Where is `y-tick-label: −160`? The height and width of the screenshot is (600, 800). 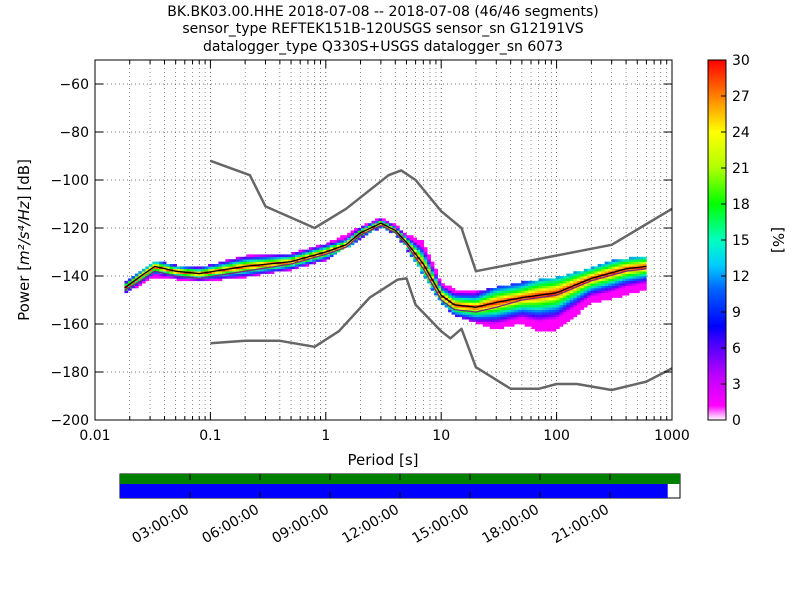 y-tick-label: −160 is located at coordinates (70, 325).